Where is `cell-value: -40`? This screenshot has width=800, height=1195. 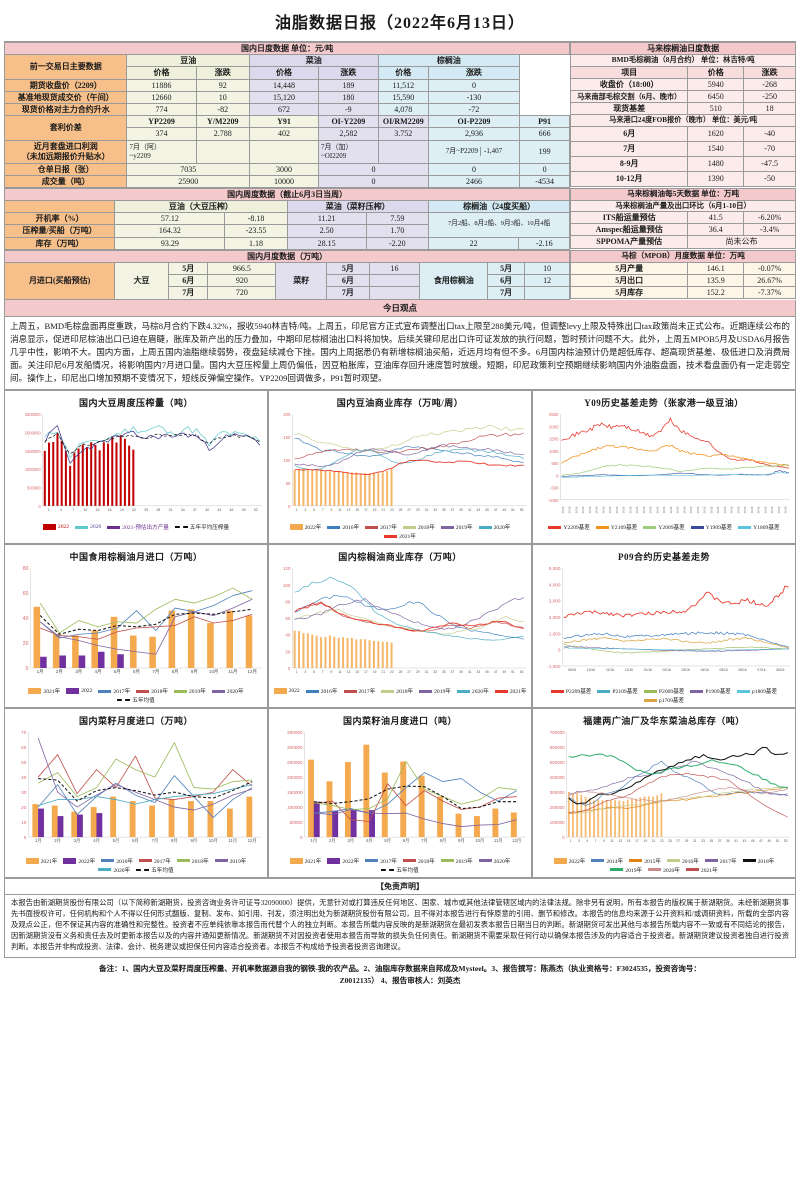 cell-value: -40 is located at coordinates (769, 133).